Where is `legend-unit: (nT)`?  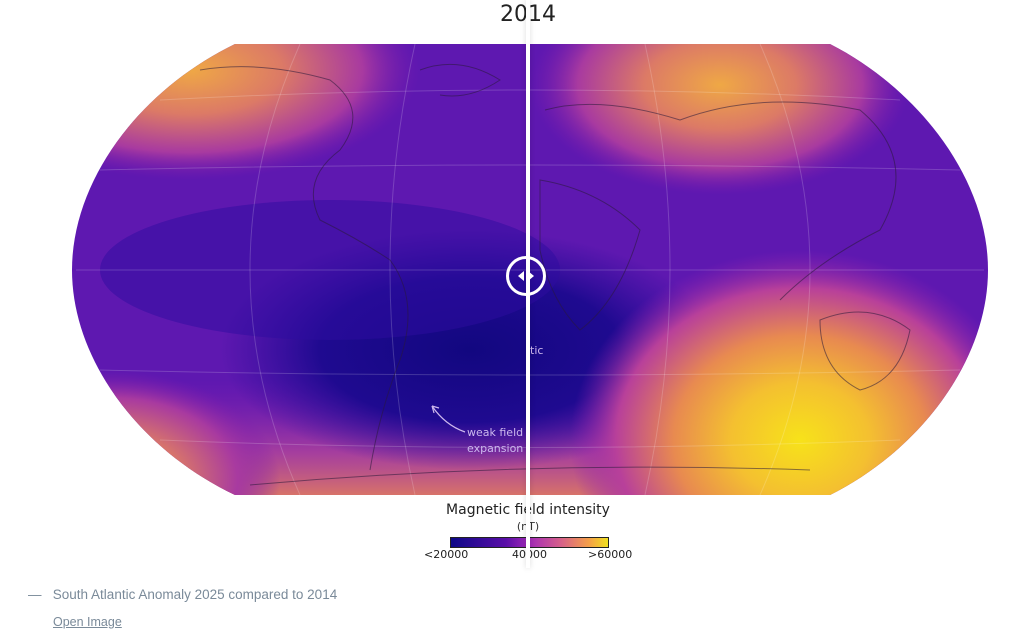 legend-unit: (nT) is located at coordinates (512, 526).